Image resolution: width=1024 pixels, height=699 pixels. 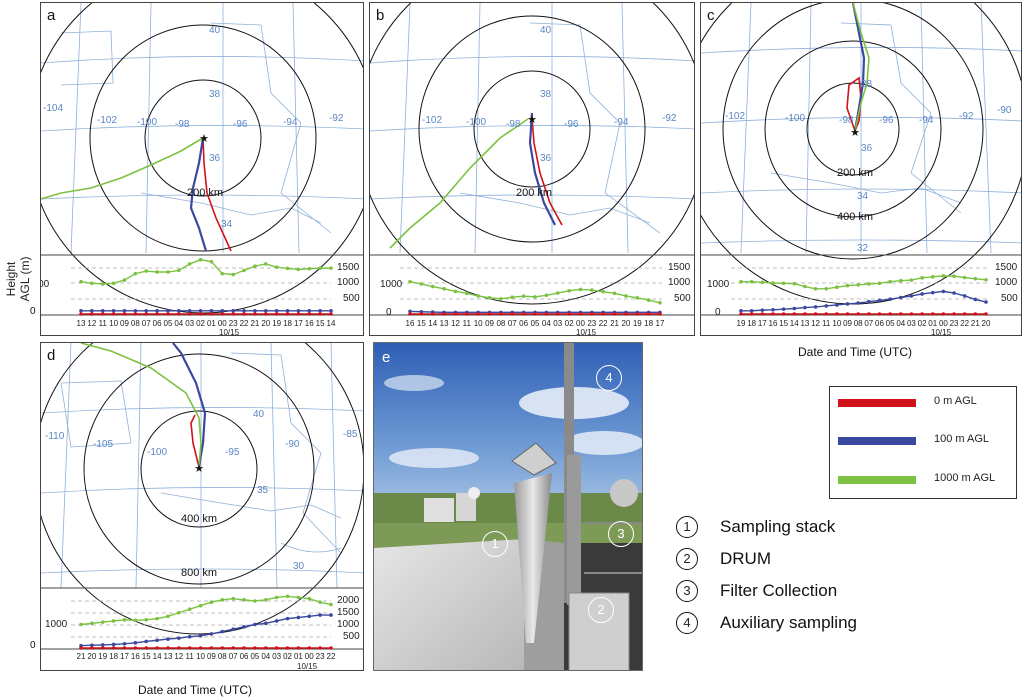 I want to click on time-tick: 03, so click(x=558, y=323).